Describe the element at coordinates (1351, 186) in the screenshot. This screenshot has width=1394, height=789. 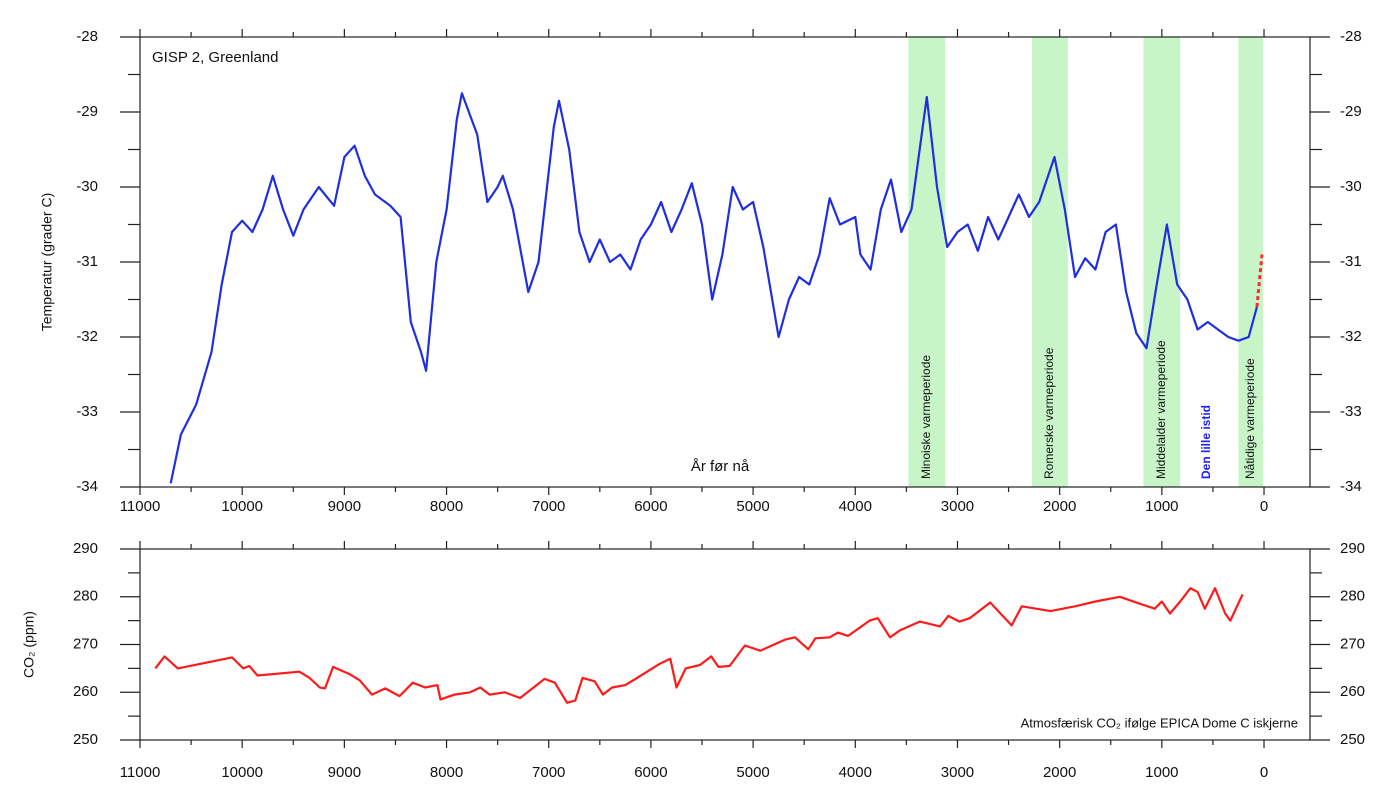
I see `y-tick-label-right: -30` at that location.